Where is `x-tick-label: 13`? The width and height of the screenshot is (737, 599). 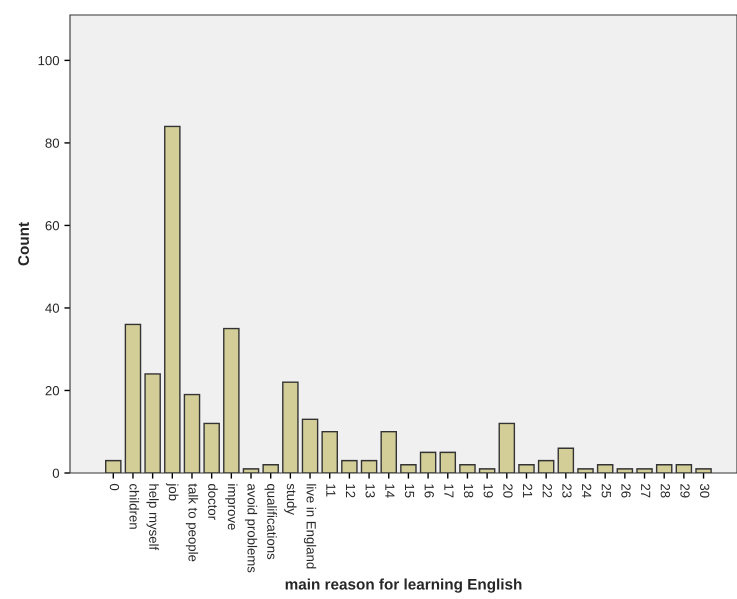 x-tick-label: 13 is located at coordinates (370, 491).